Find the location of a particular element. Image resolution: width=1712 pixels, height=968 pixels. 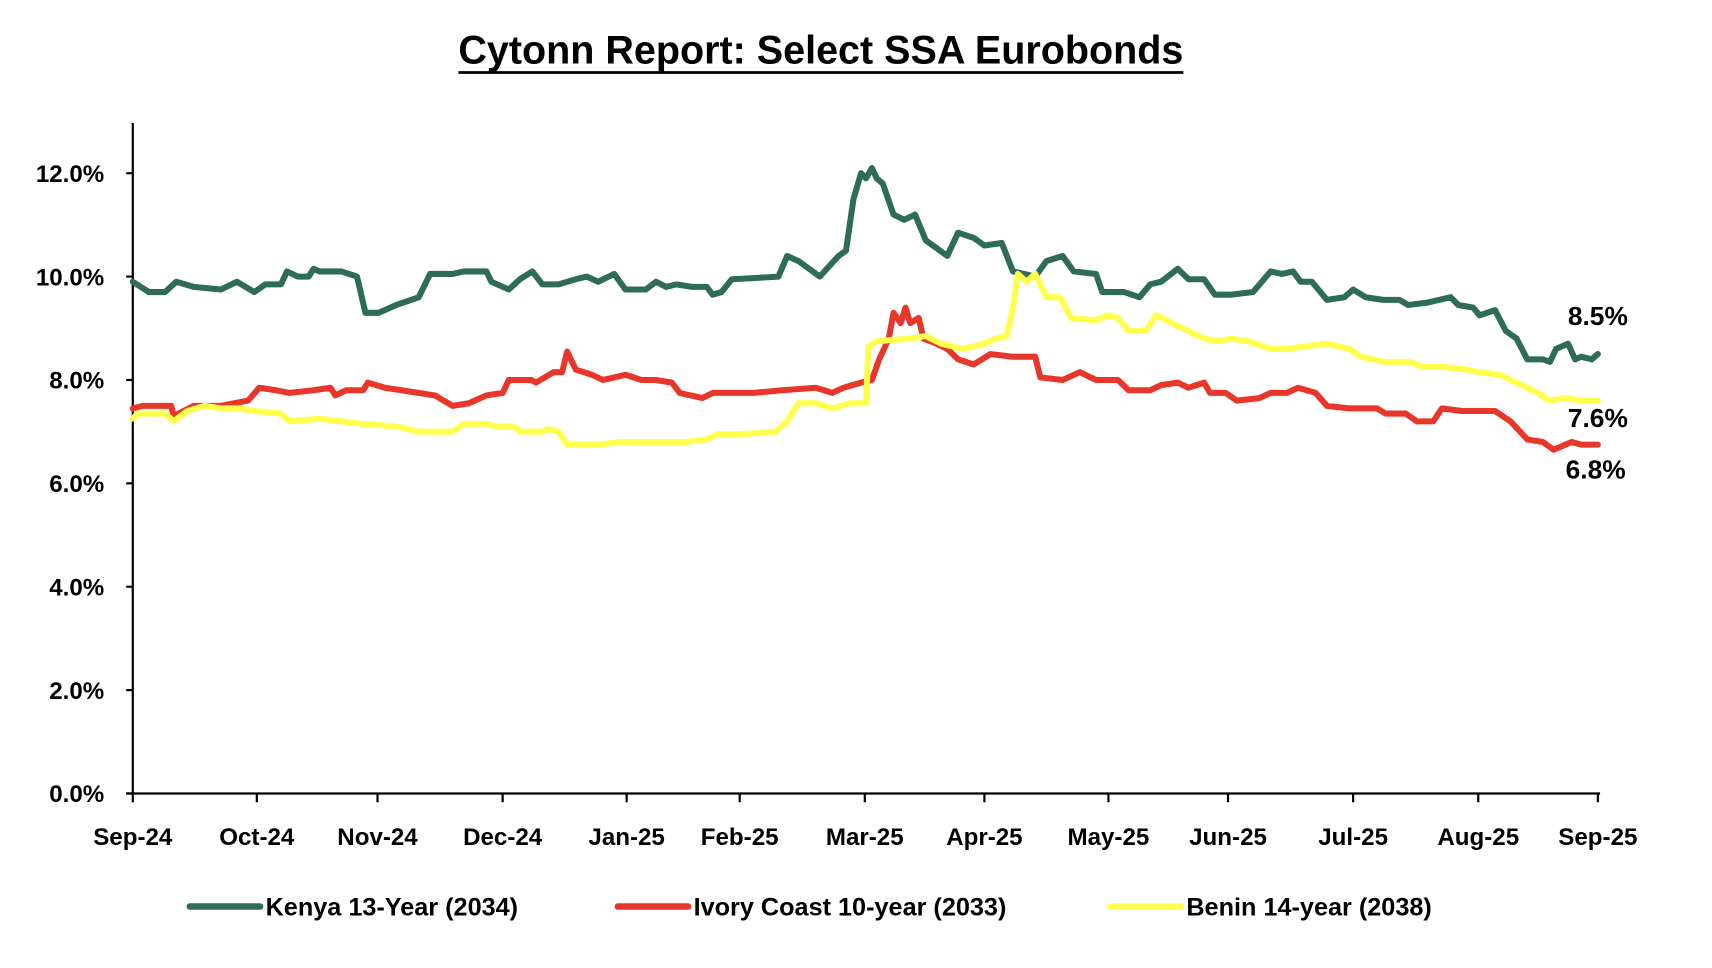

y-tick-label: 2.0% is located at coordinates (76, 691).